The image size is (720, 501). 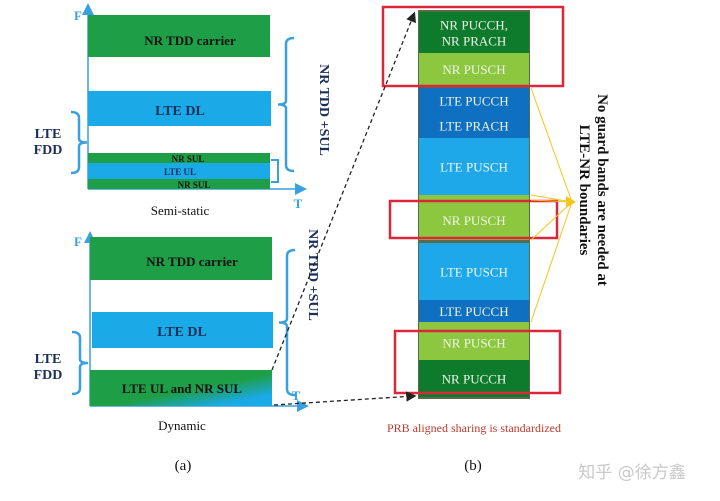 I want to click on yellow-arrowhead, so click(x=571, y=202).